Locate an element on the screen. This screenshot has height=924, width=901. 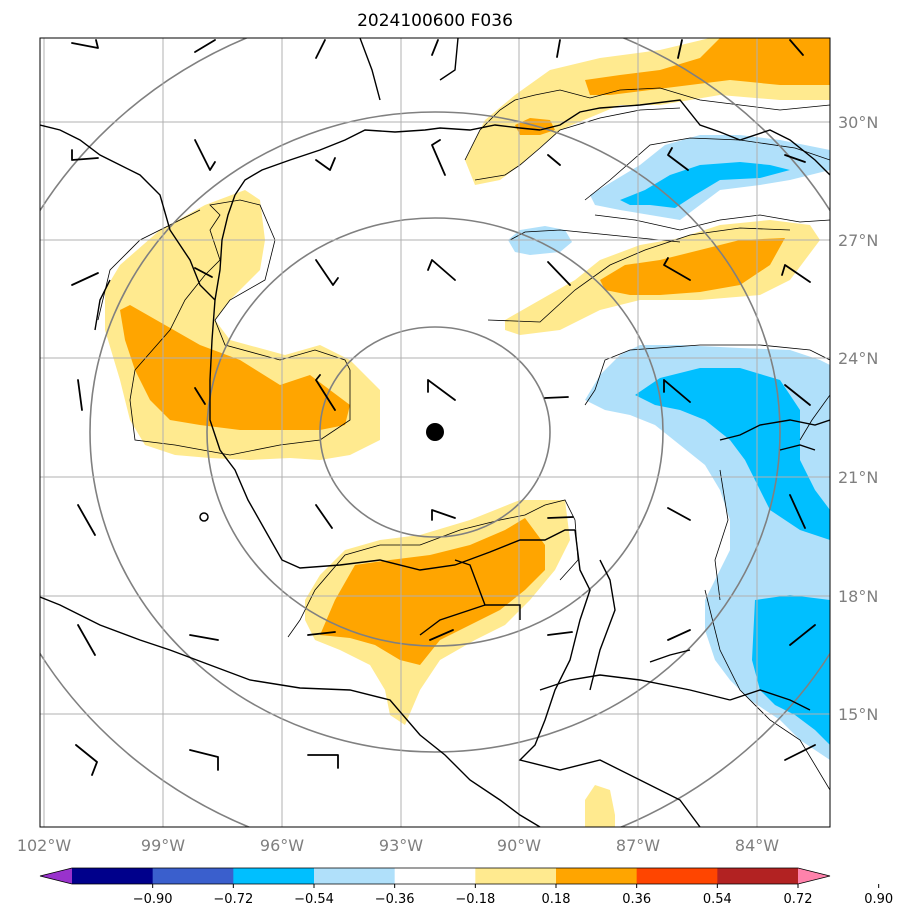
negative-core-northeast is located at coordinates (705, 185).